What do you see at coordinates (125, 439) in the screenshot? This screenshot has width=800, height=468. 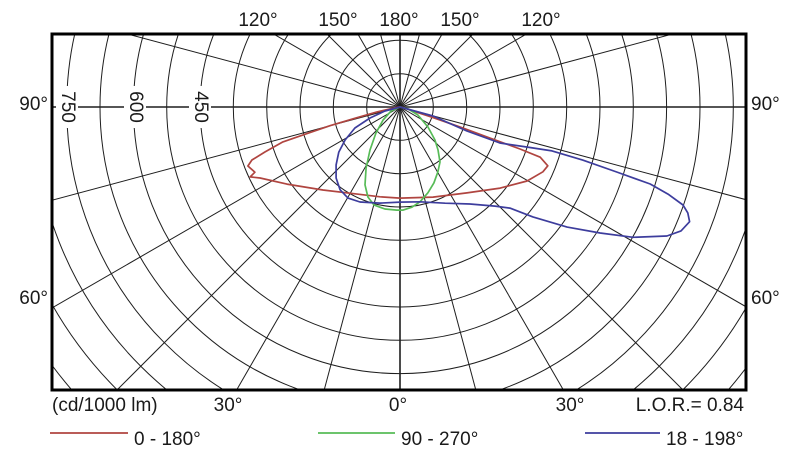 I see `legend-item: 0 - 180°` at bounding box center [125, 439].